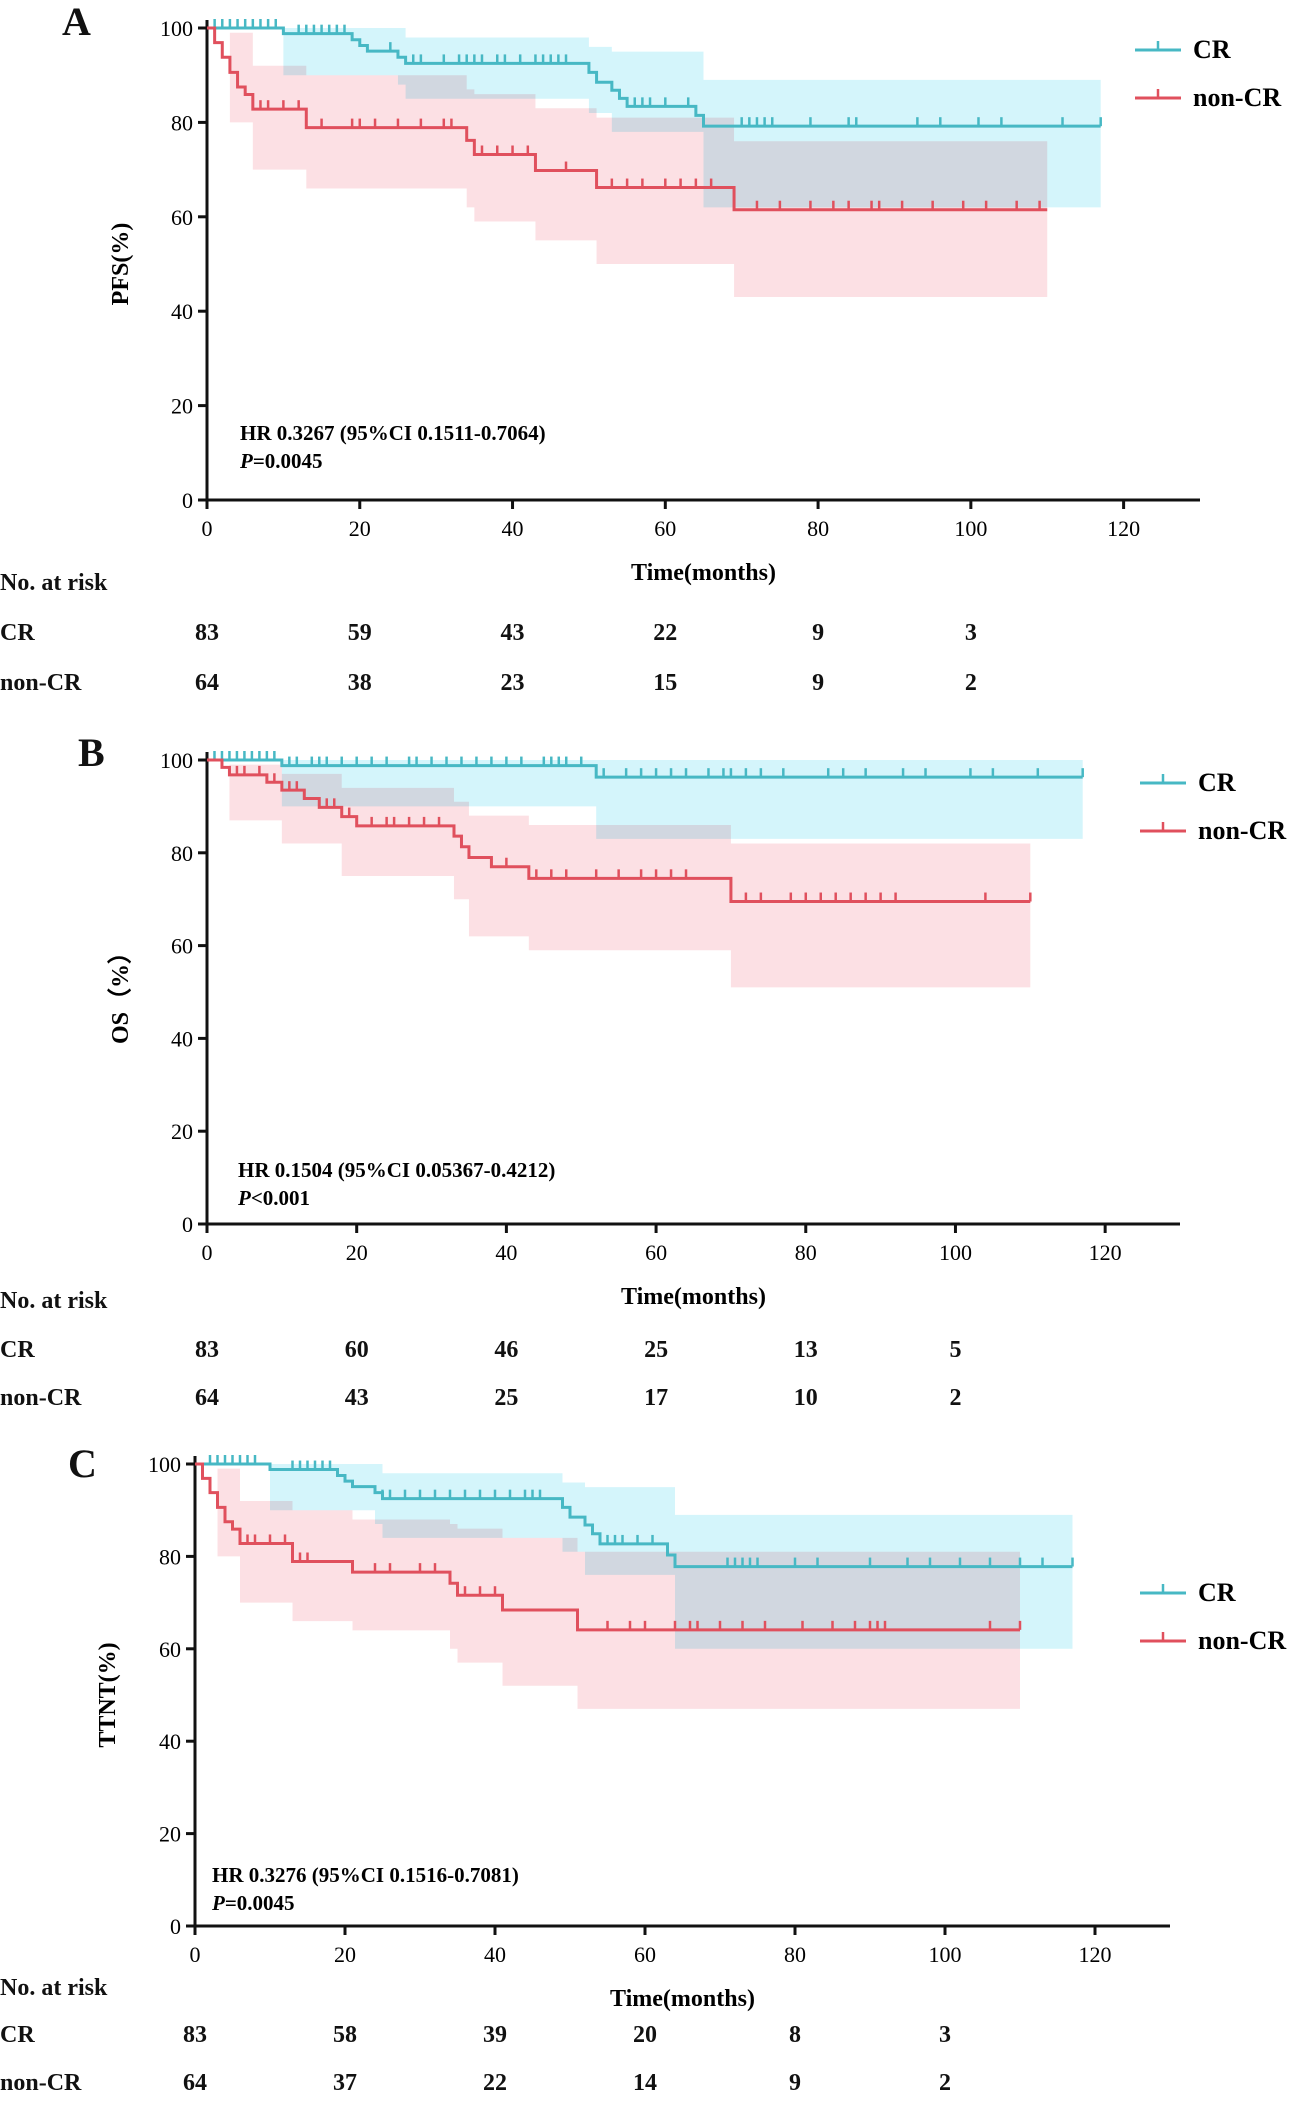  What do you see at coordinates (396, 1170) in the screenshot?
I see `hazard-ratio-text: HR 0.1504 (95%CI 0.05367-0.4212)` at bounding box center [396, 1170].